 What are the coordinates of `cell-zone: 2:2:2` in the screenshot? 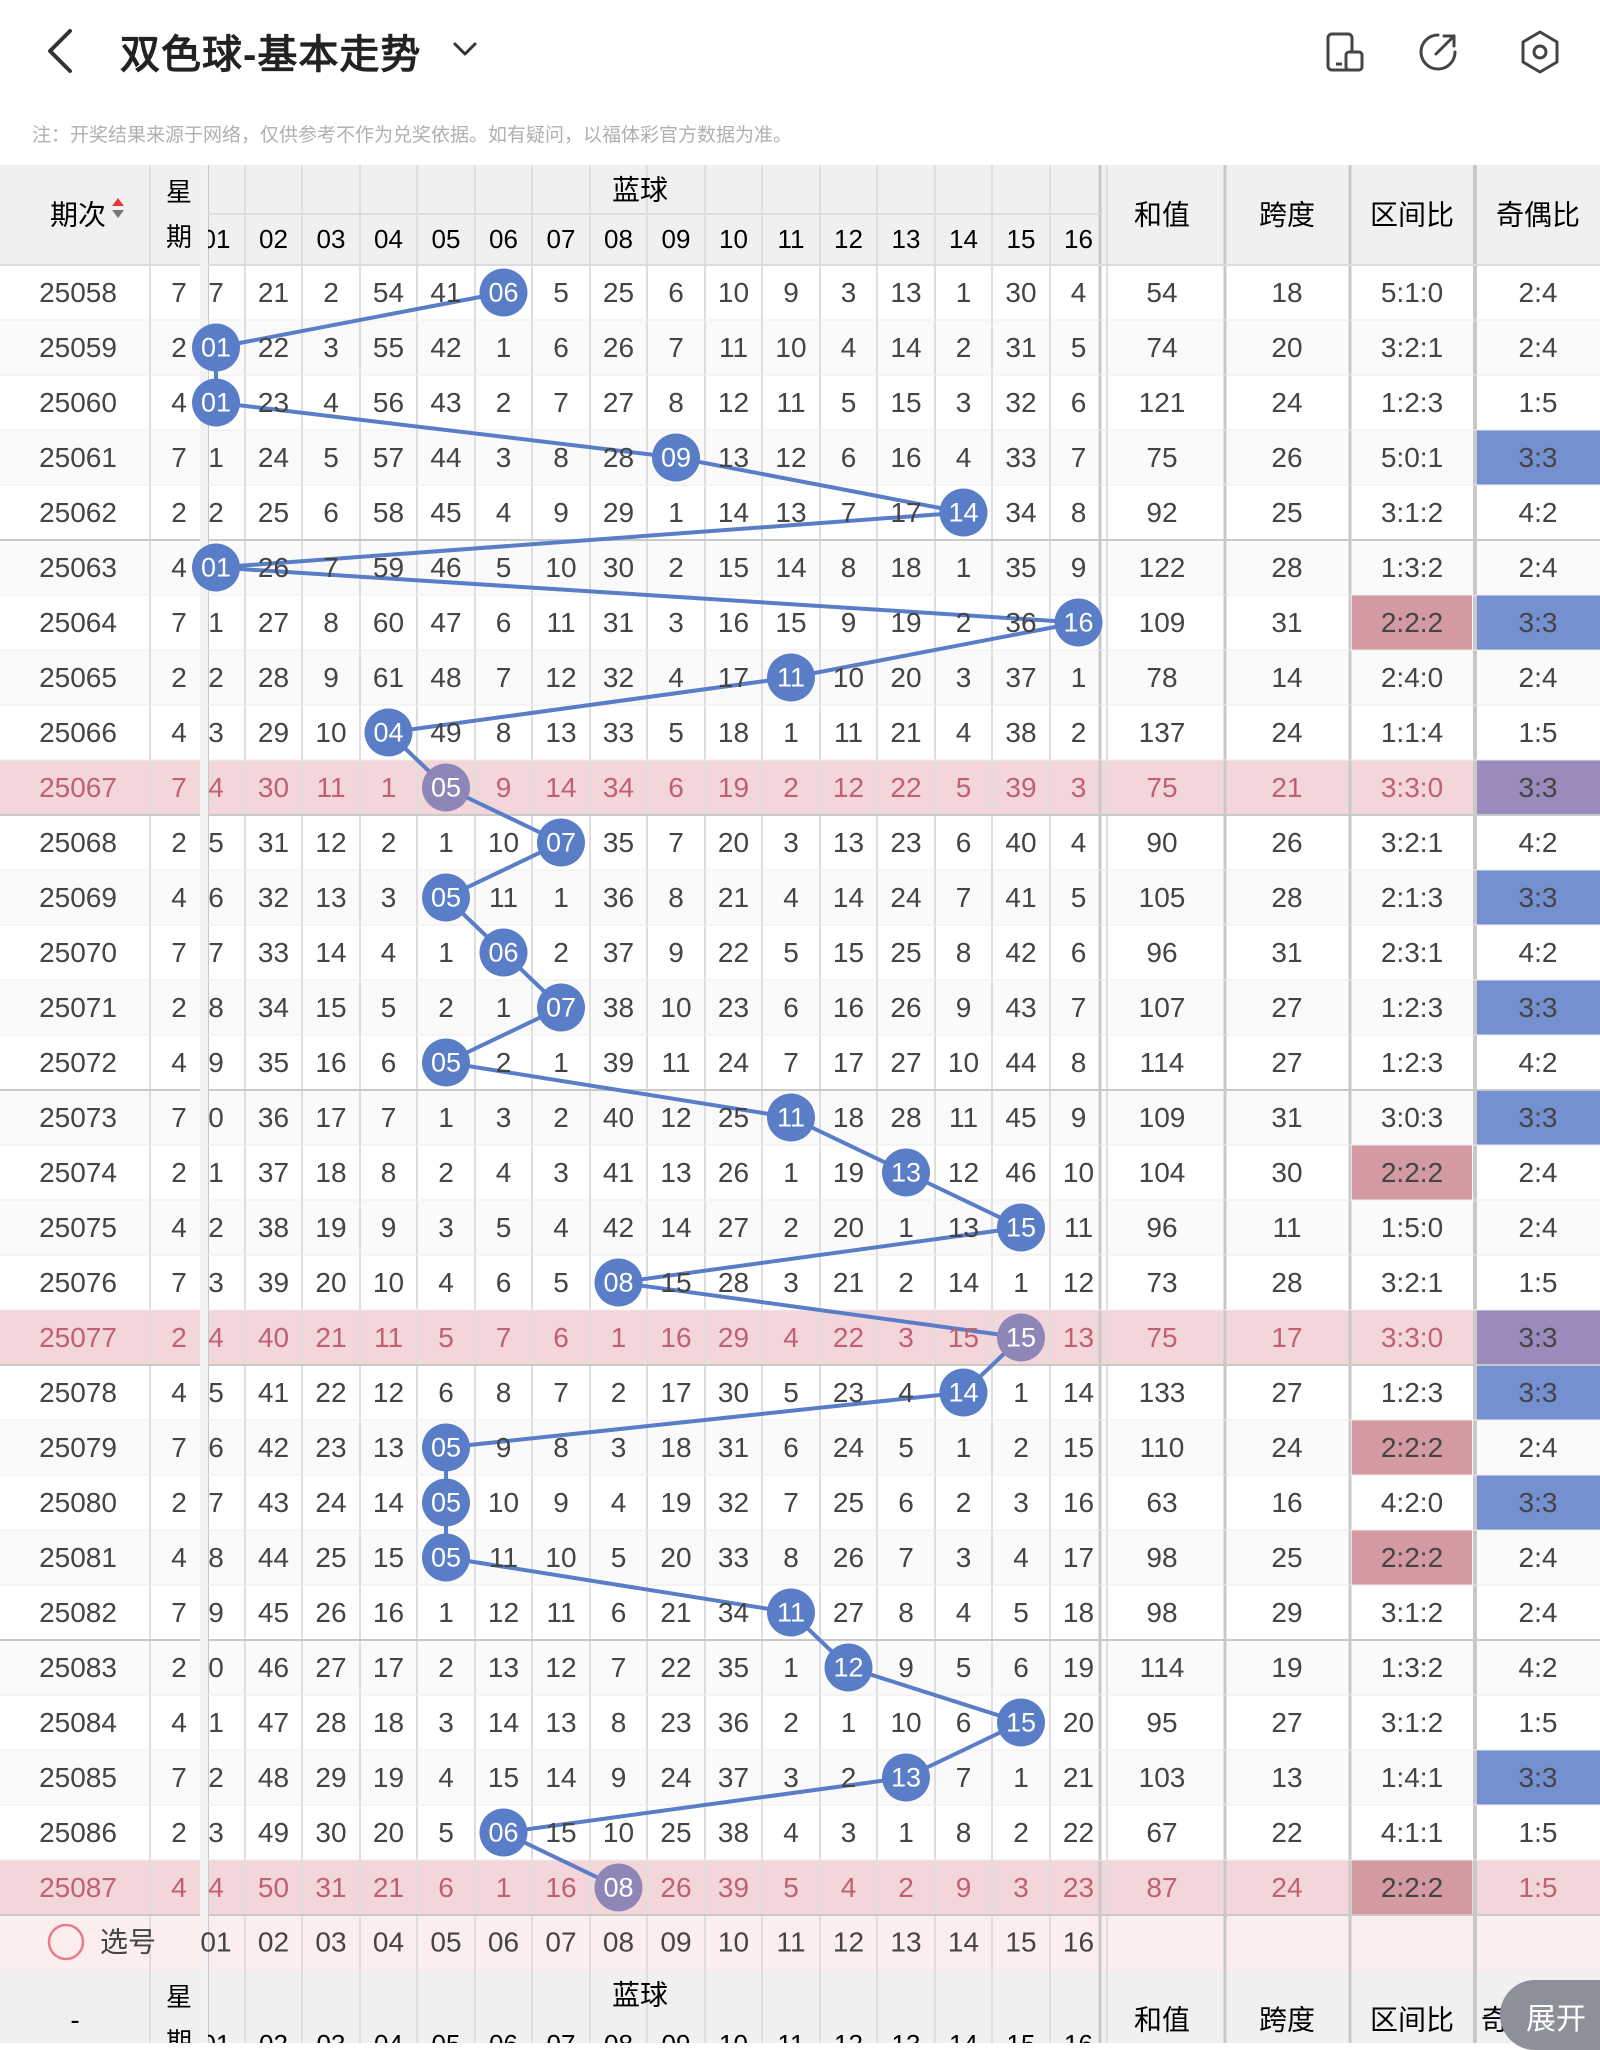 It's located at (1412, 1557).